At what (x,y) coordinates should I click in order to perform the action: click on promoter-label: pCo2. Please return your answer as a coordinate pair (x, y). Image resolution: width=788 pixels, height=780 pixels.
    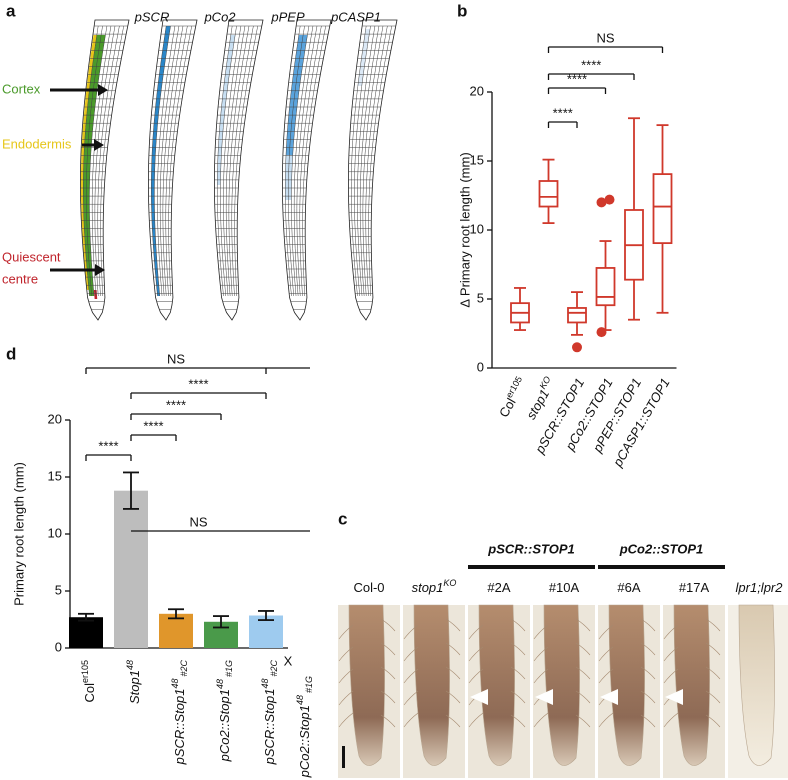
    Looking at the image, I should click on (219, 16).